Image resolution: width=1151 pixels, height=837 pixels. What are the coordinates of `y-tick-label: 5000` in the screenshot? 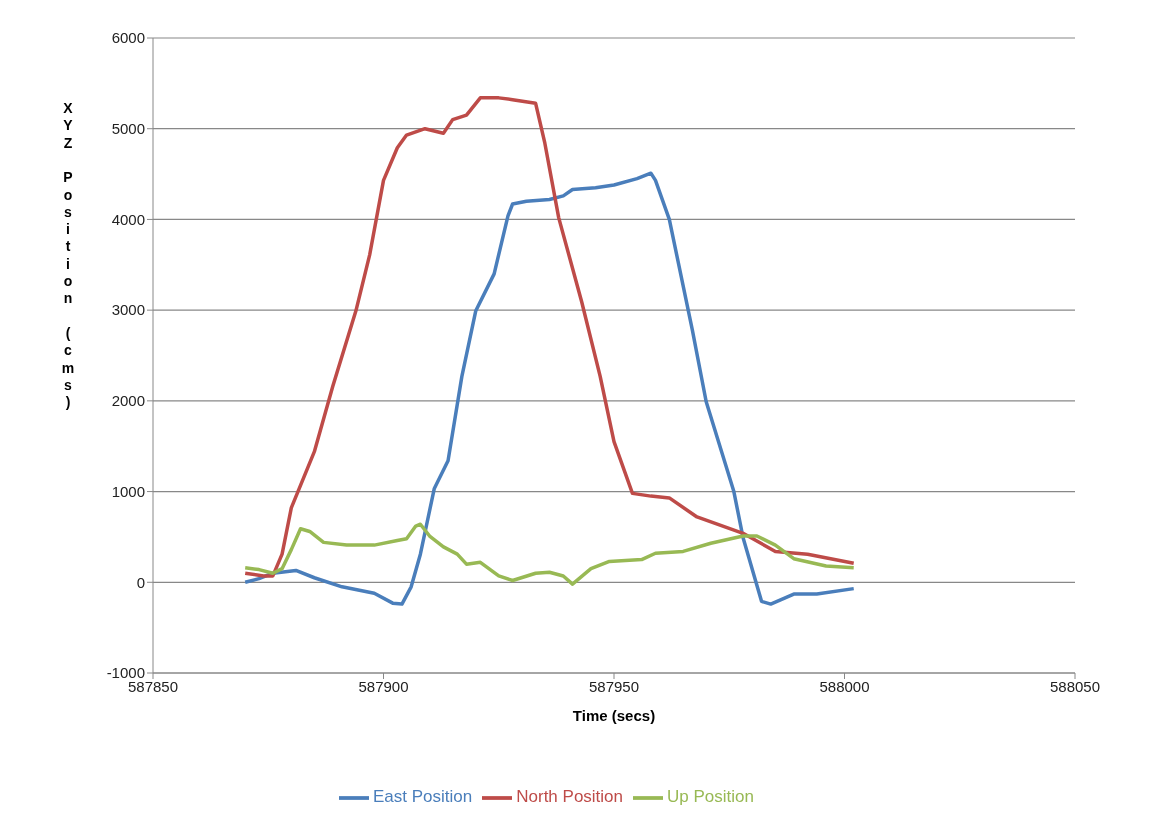 It's located at (128, 129).